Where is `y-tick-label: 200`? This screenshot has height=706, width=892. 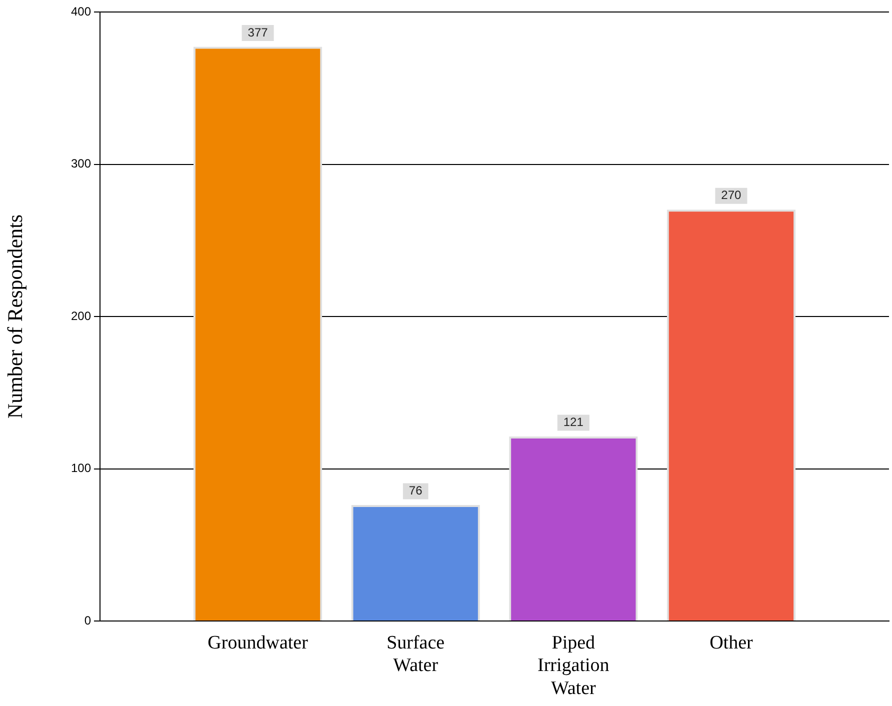
y-tick-label: 200 is located at coordinates (81, 315).